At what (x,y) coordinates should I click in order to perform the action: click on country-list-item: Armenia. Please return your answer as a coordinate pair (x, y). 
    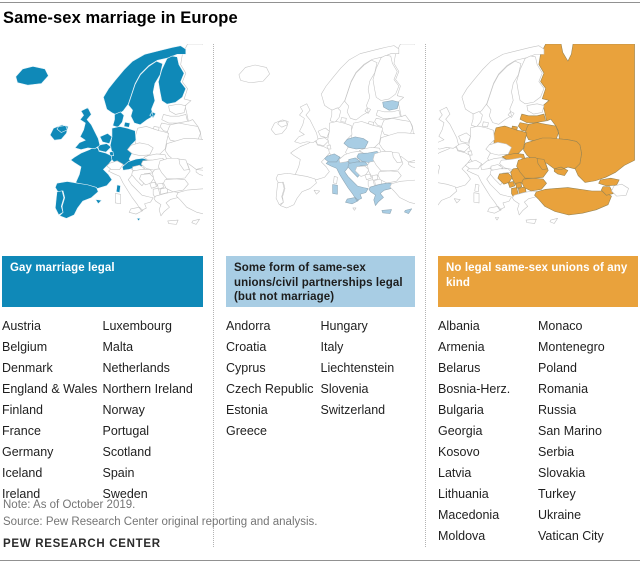
    Looking at the image, I should click on (461, 347).